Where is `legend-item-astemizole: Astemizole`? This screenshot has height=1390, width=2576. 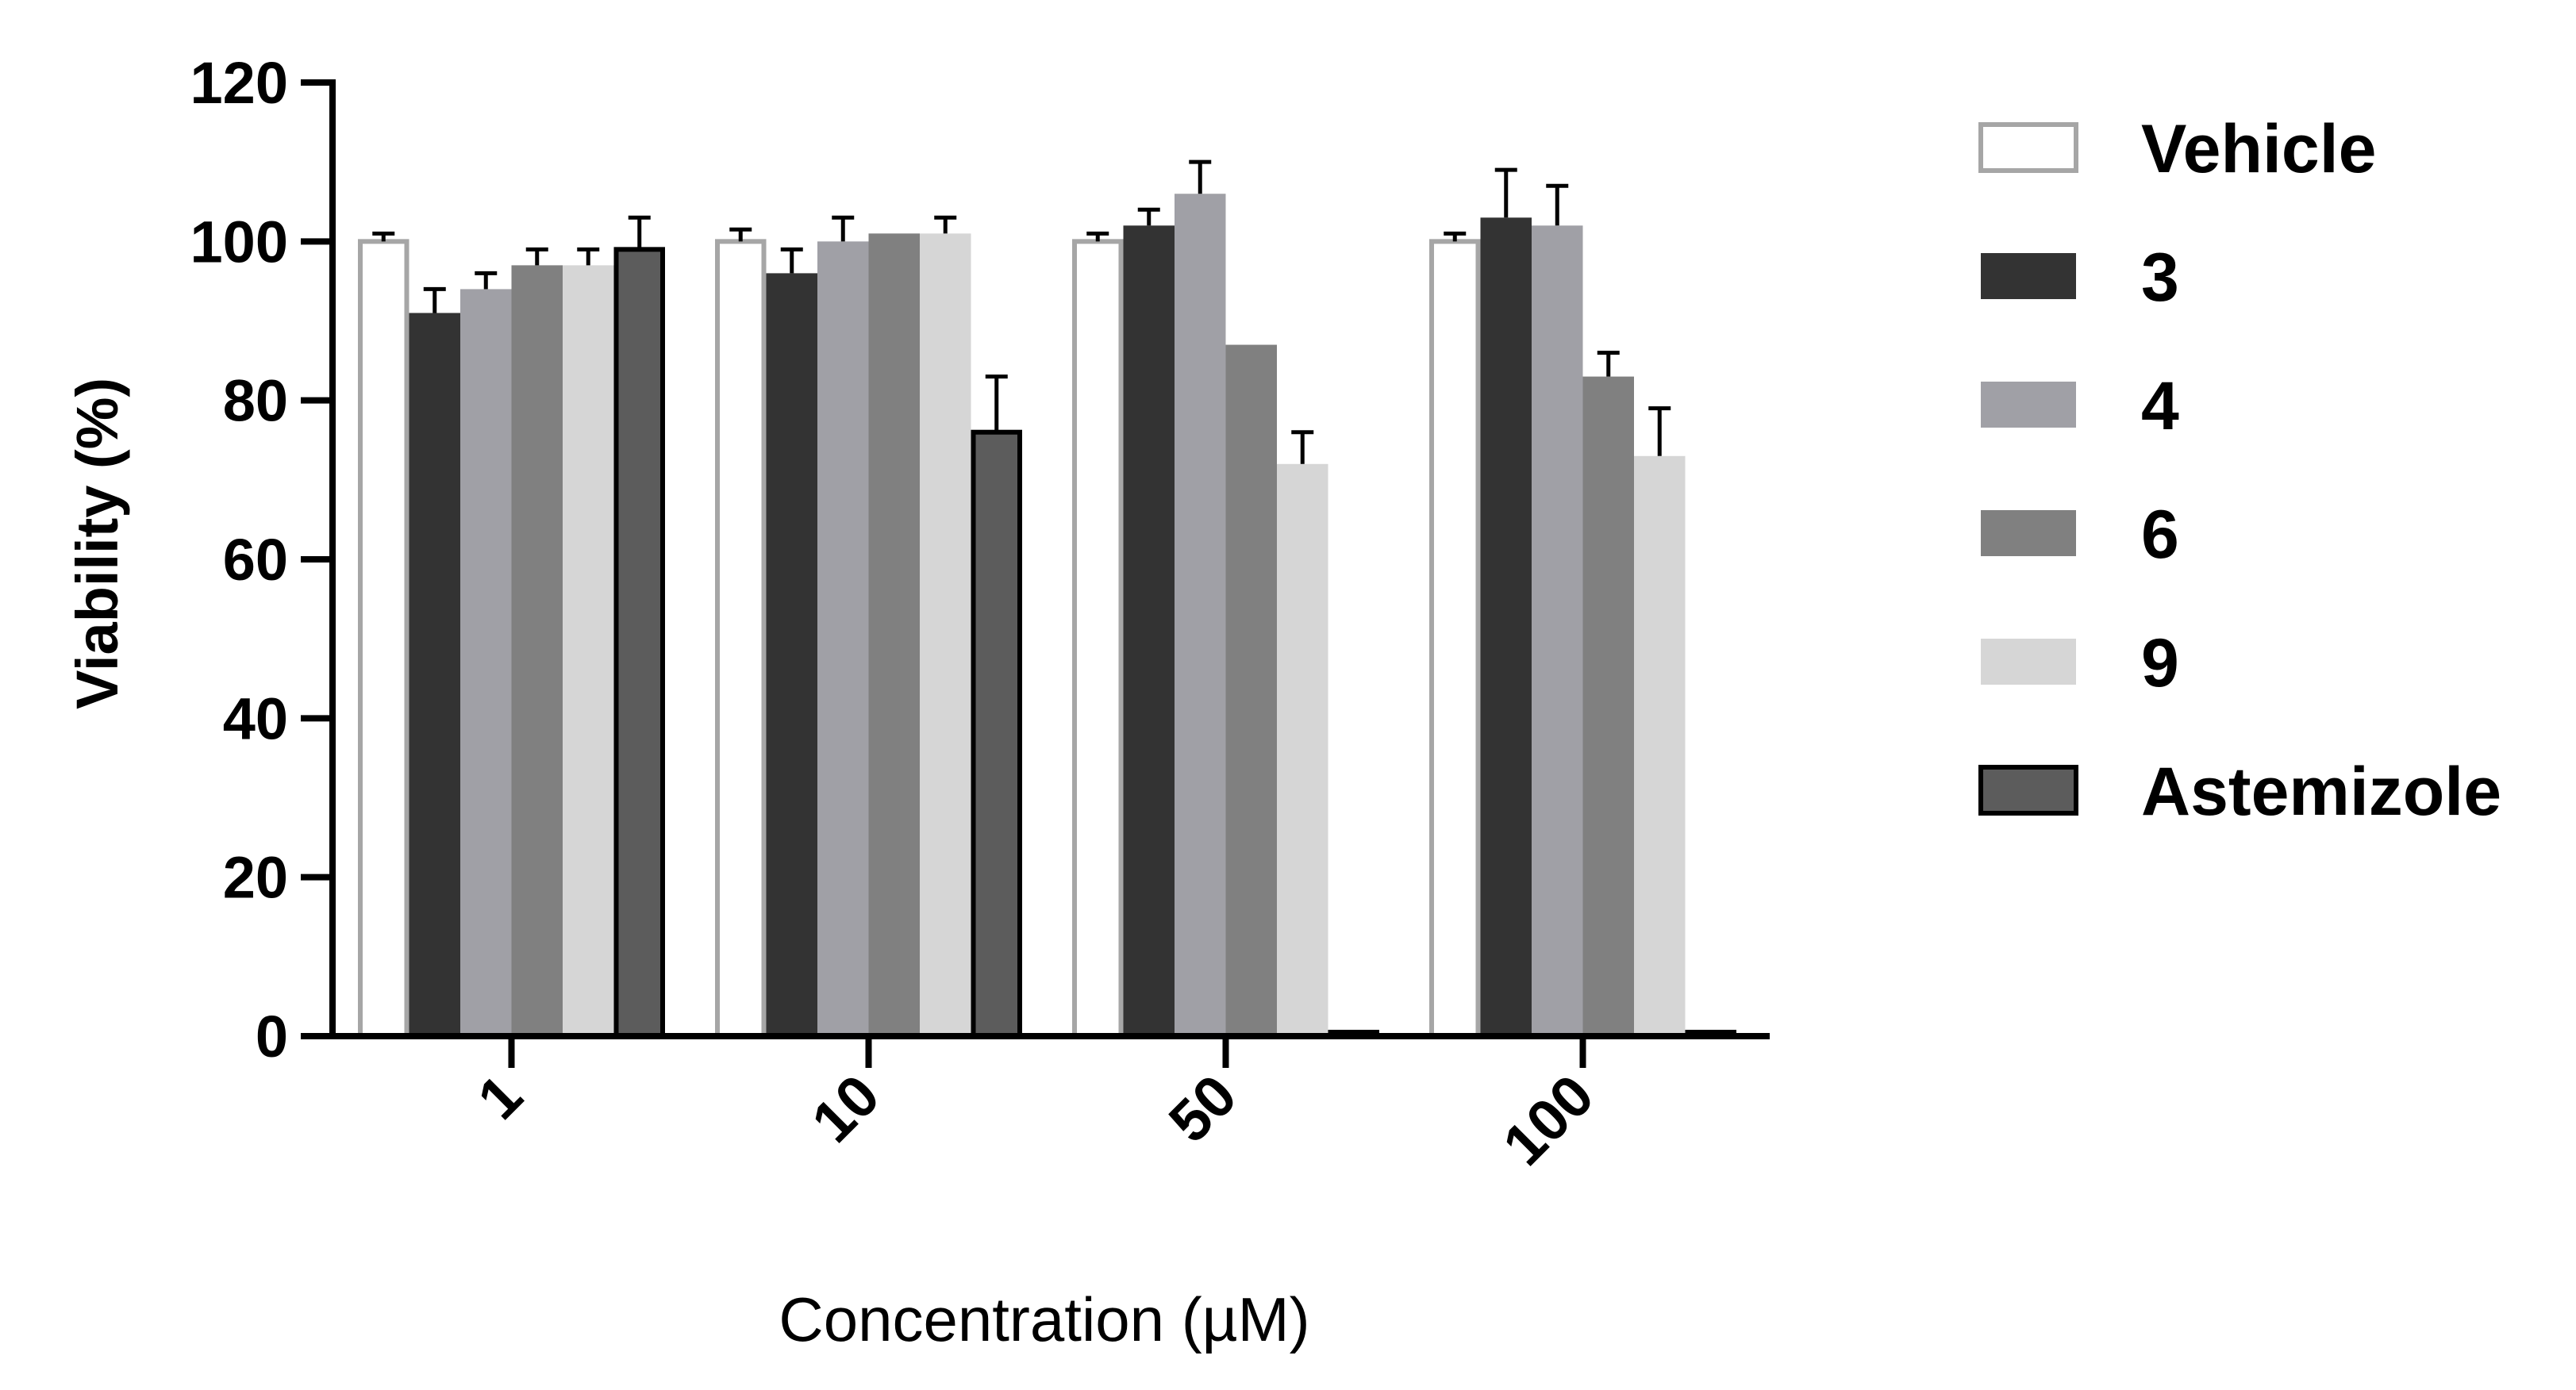
legend-item-astemizole: Astemizole is located at coordinates (2239, 792).